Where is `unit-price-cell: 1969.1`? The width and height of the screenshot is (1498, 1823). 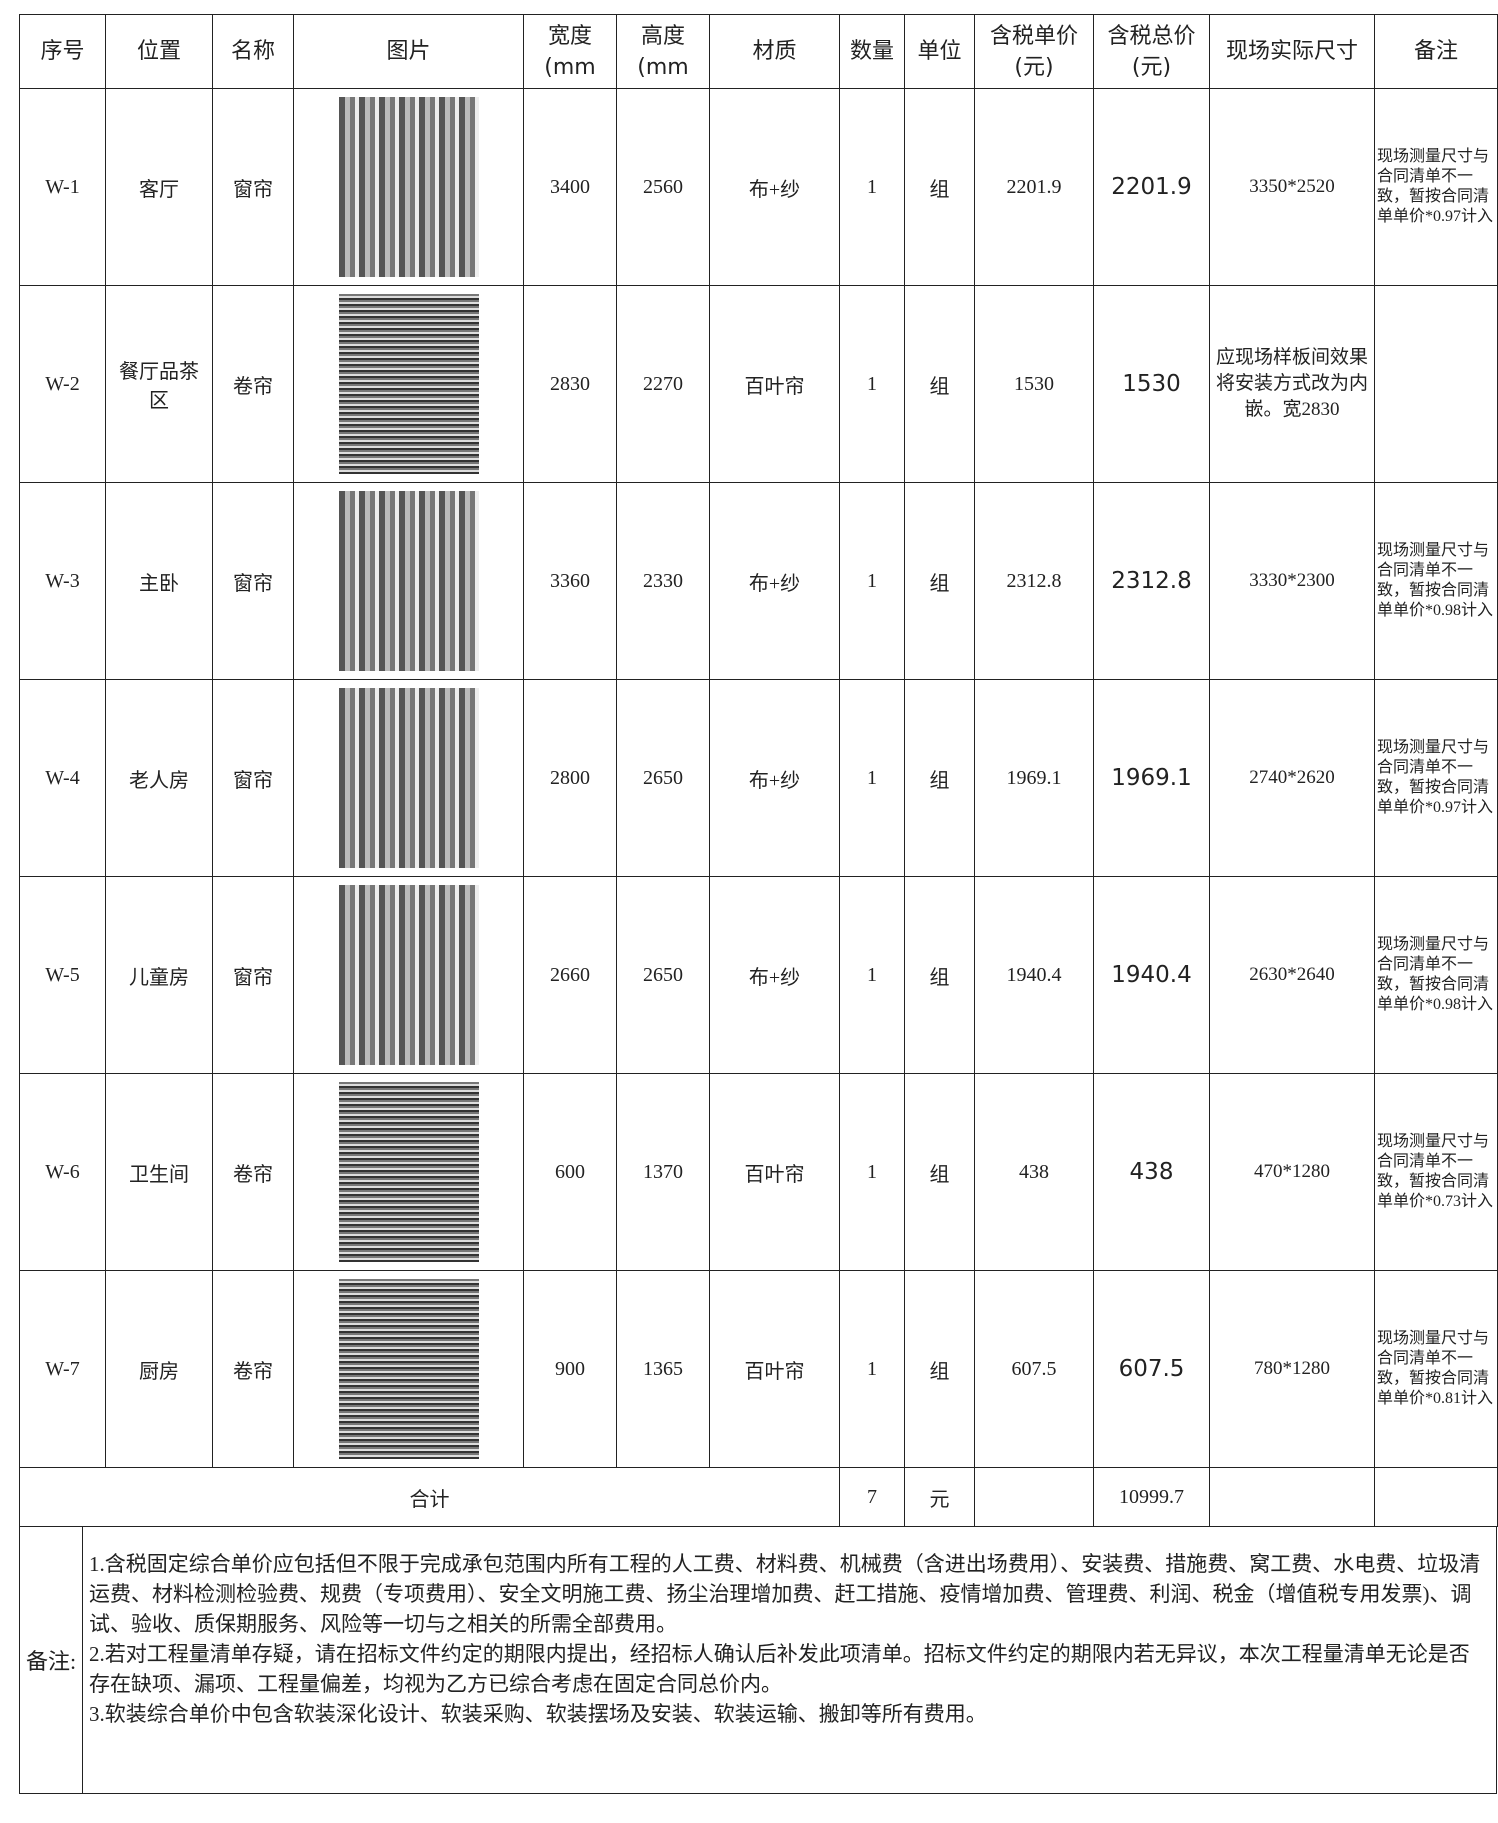 unit-price-cell: 1969.1 is located at coordinates (1034, 778).